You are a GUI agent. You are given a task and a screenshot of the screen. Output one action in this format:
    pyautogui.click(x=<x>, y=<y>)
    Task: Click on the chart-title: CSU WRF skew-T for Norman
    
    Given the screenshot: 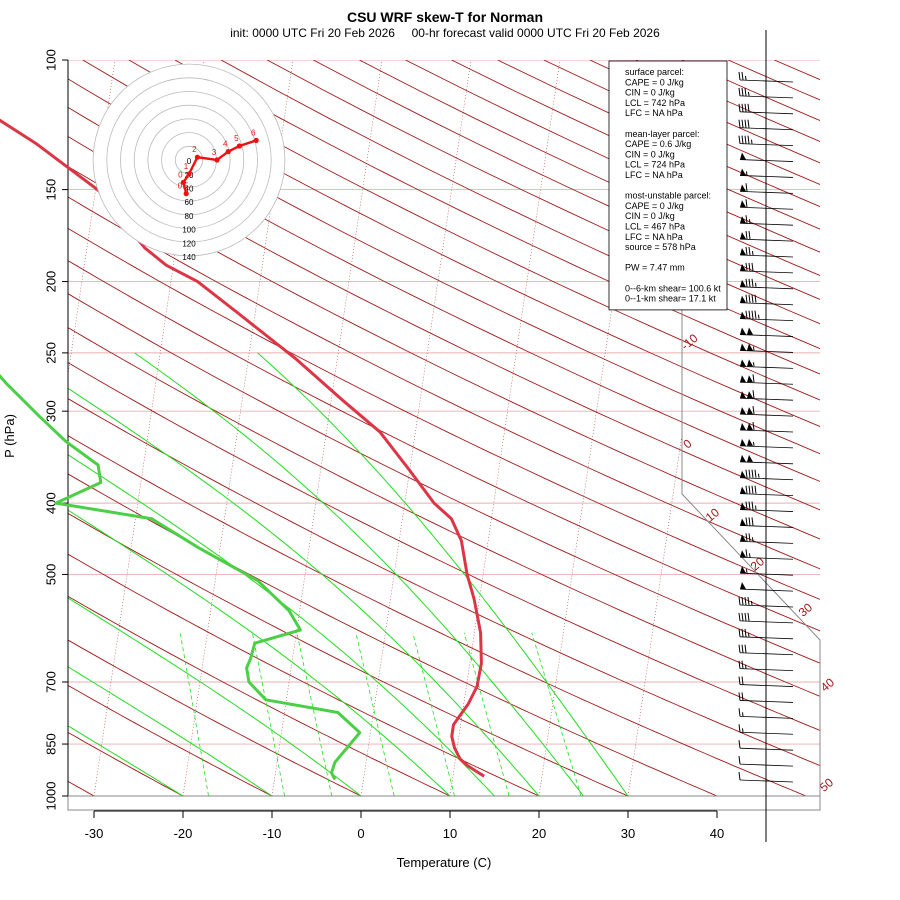 What is the action you would take?
    pyautogui.click(x=445, y=17)
    